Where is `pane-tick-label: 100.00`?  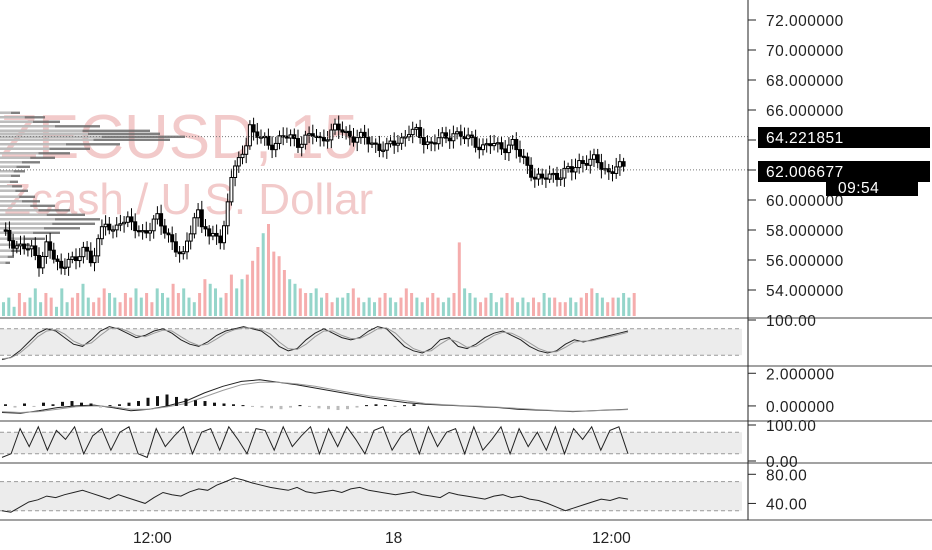
pane-tick-label: 100.00 is located at coordinates (791, 321).